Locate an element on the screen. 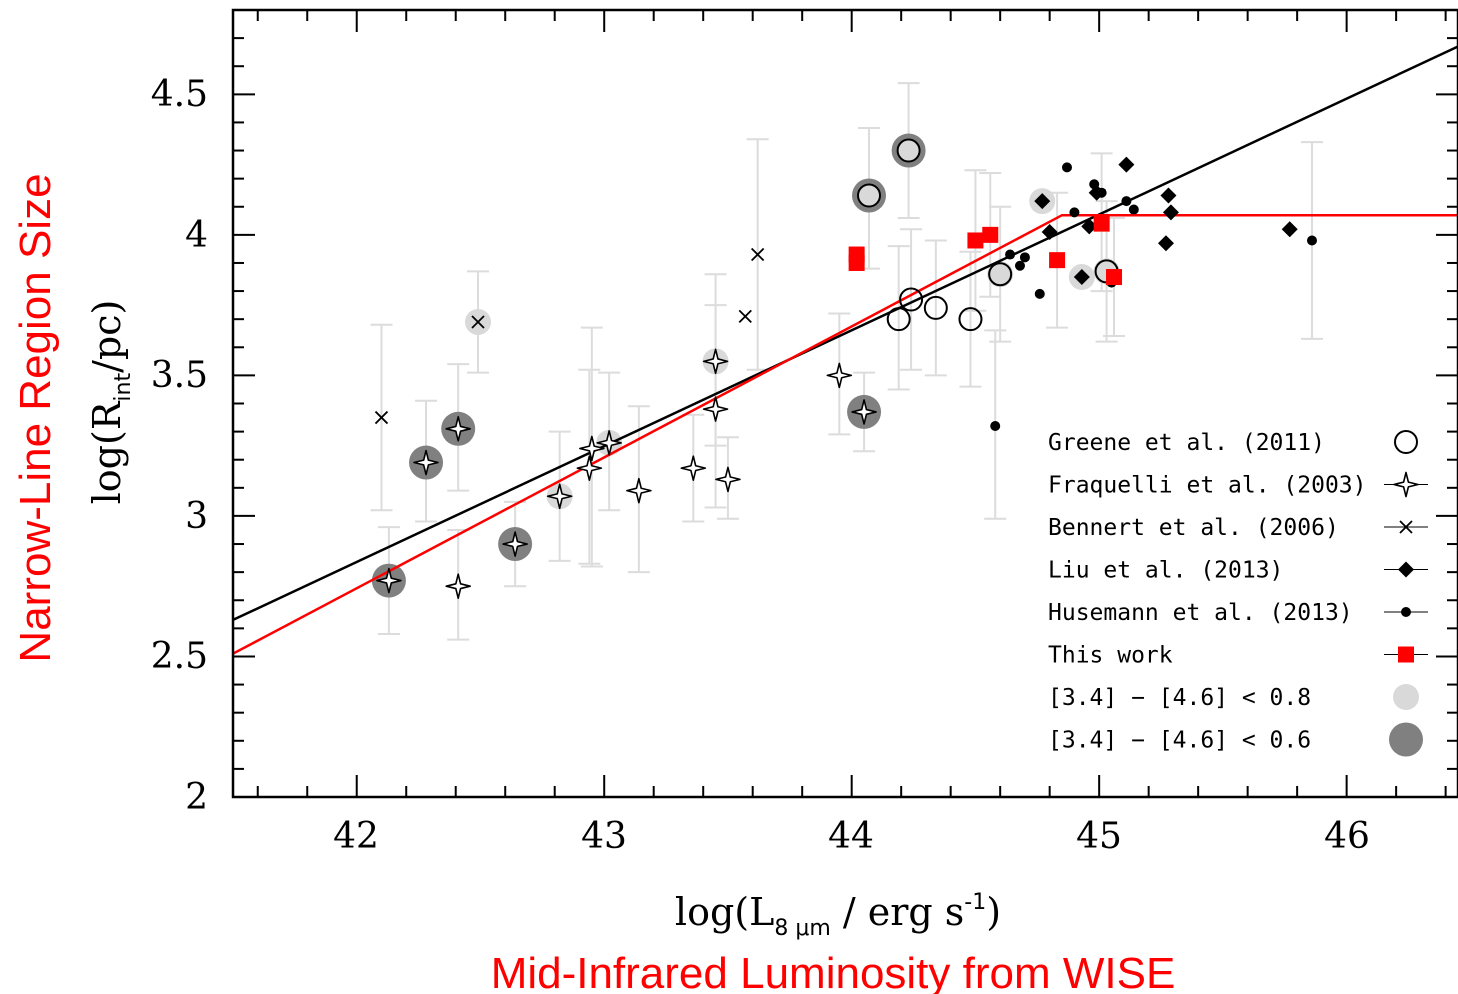 This screenshot has height=994, width=1458. legend-label: Greene et al. (2011) is located at coordinates (1186, 443).